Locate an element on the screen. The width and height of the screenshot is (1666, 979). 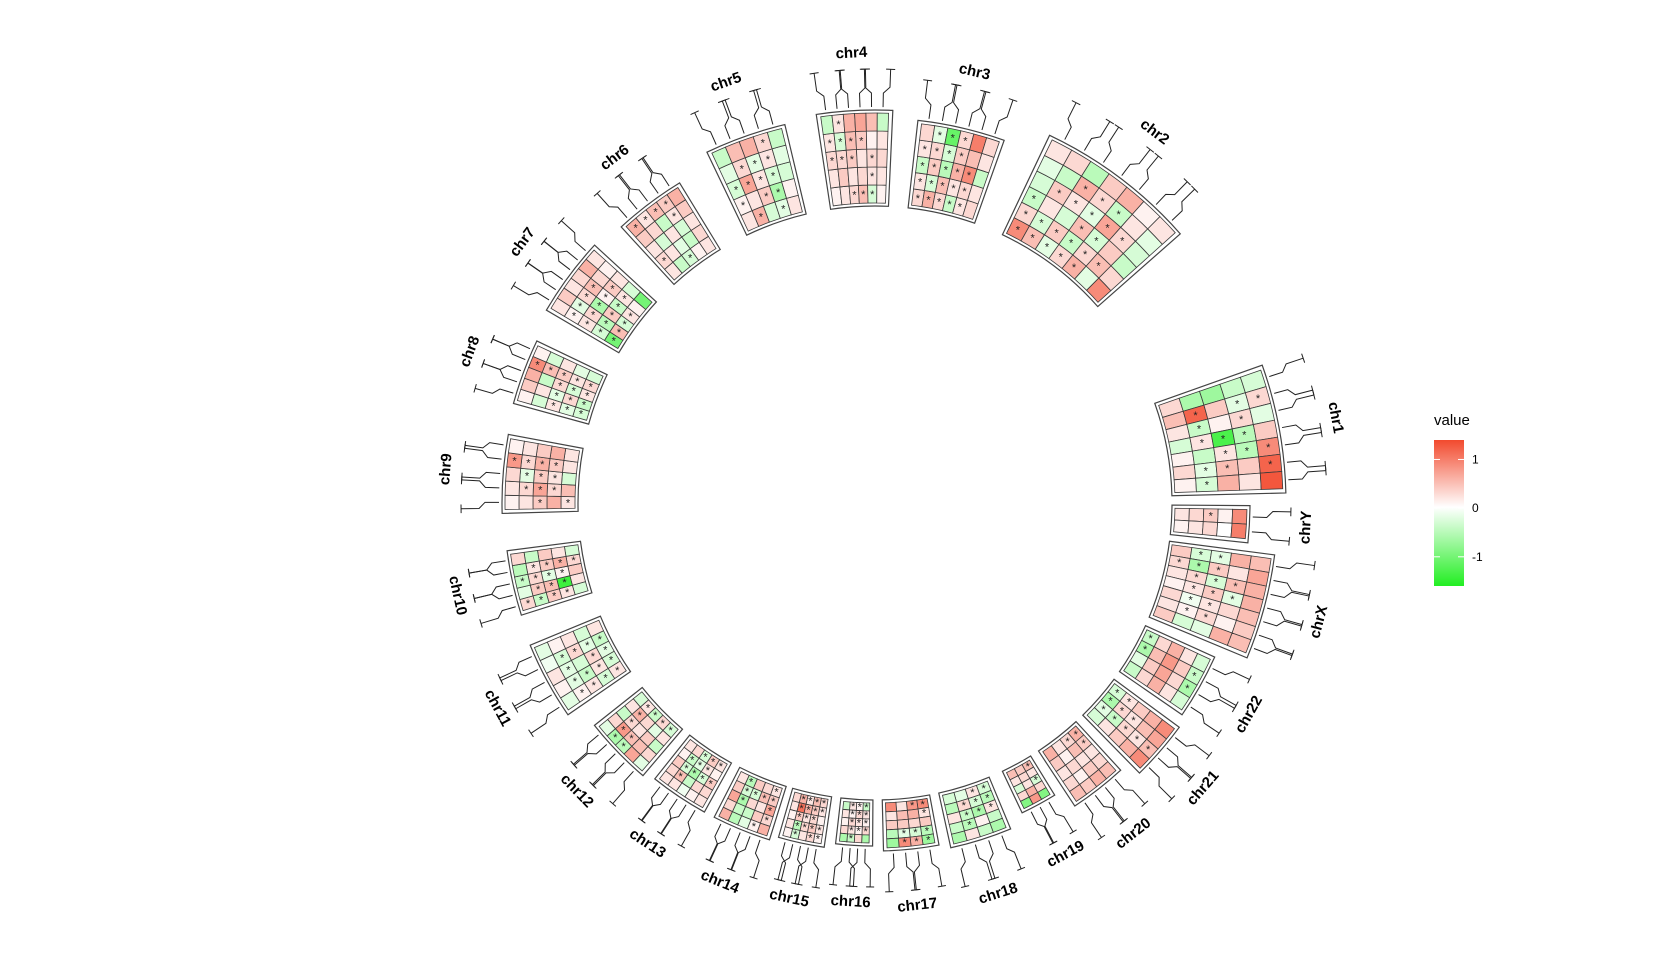
sector-chr9: ************chr9 is located at coordinates (510, 474).